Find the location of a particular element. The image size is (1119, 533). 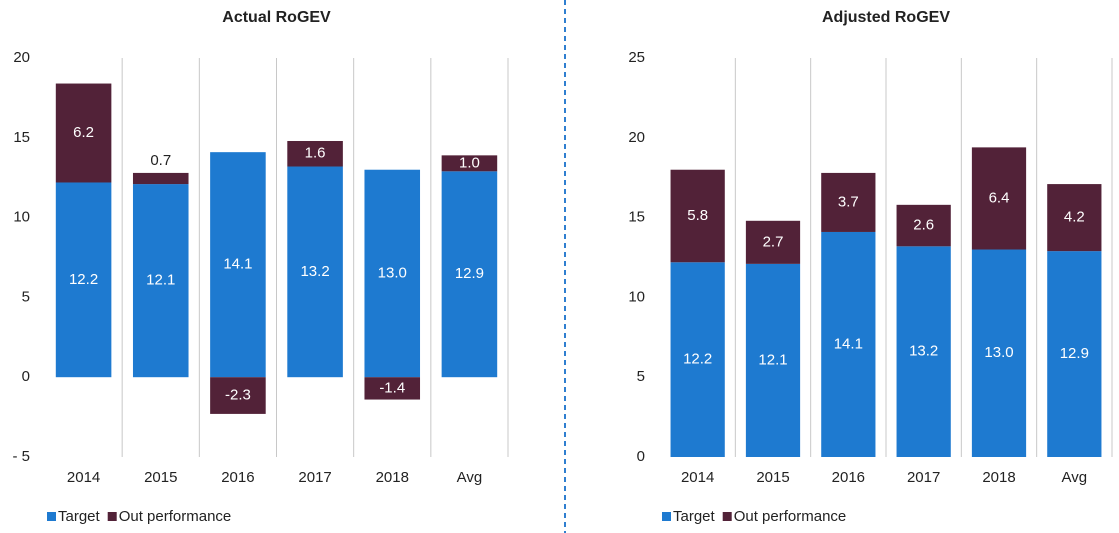

value-label: -2.3 is located at coordinates (238, 395).